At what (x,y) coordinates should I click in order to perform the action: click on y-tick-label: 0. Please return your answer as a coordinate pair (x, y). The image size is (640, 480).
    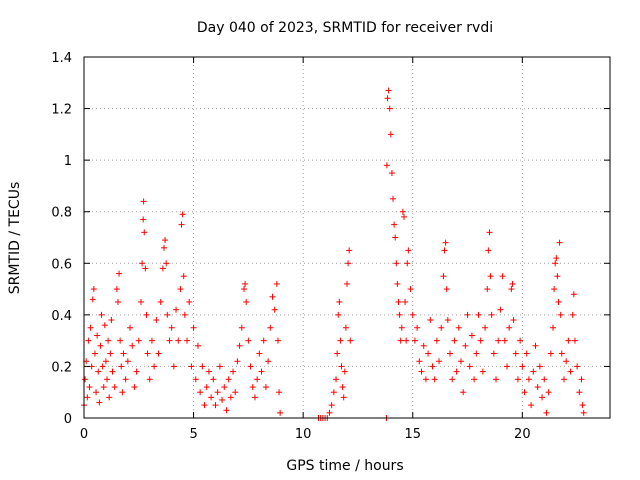
    Looking at the image, I should click on (68, 419).